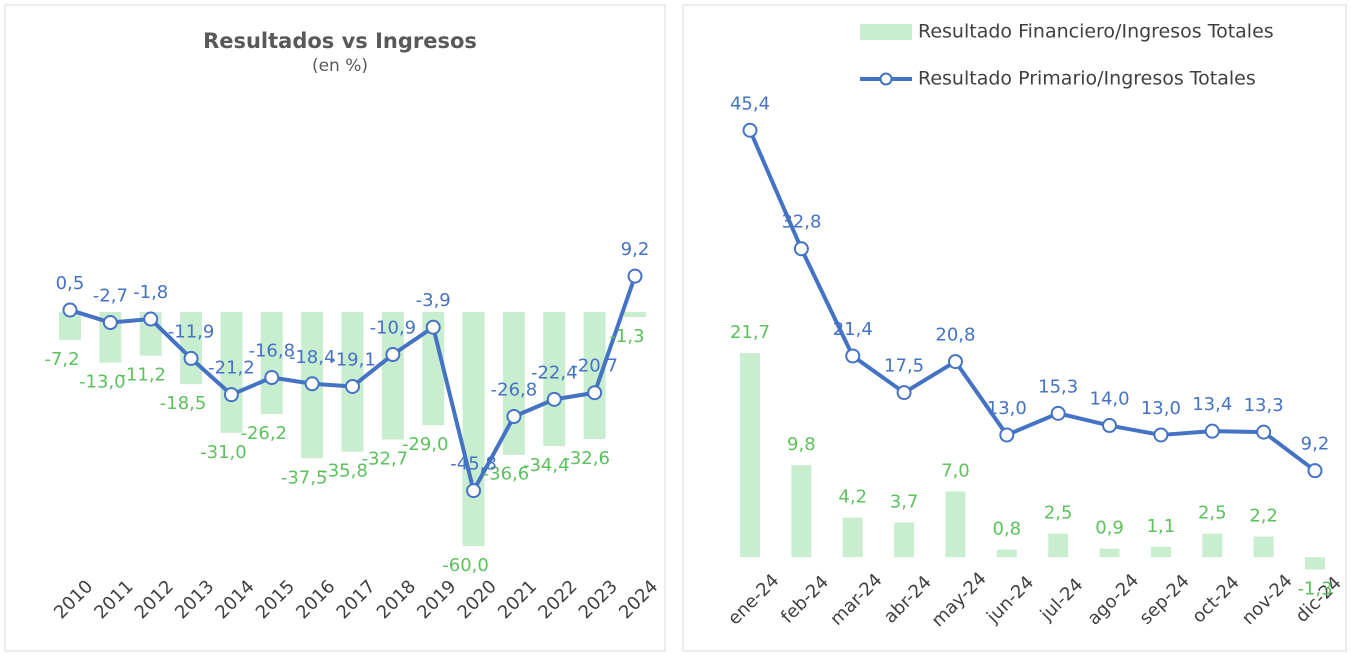 The image size is (1351, 655). Describe the element at coordinates (856, 600) in the screenshot. I see `x-tick-label: mar-24` at that location.